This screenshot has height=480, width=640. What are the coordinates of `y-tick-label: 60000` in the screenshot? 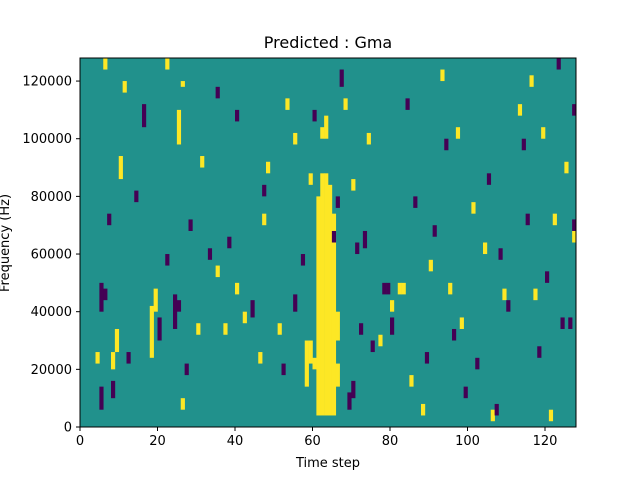 It's located at (51, 255).